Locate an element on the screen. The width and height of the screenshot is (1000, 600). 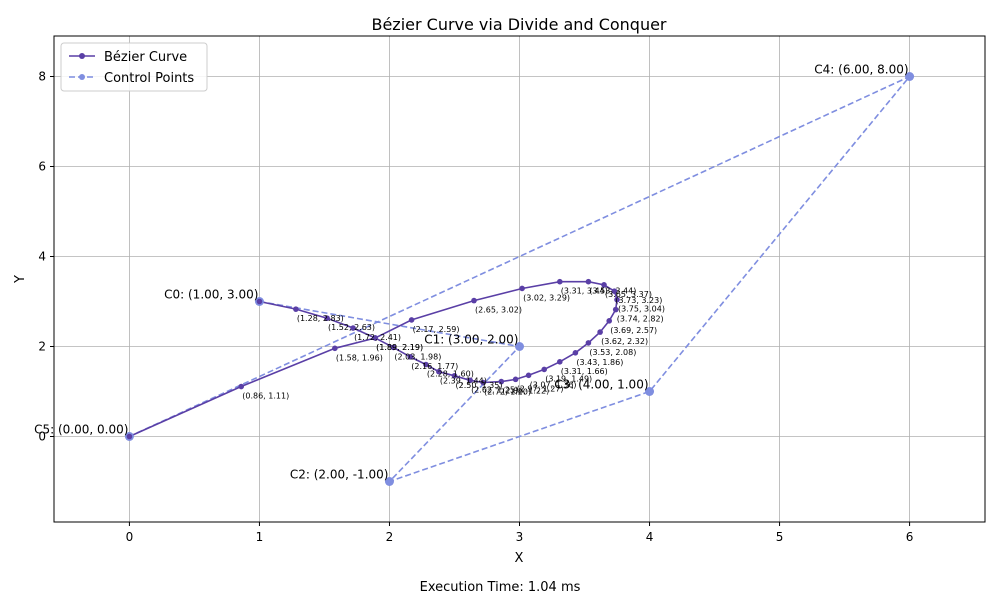
y-tick-label: 6 is located at coordinates (42, 167).